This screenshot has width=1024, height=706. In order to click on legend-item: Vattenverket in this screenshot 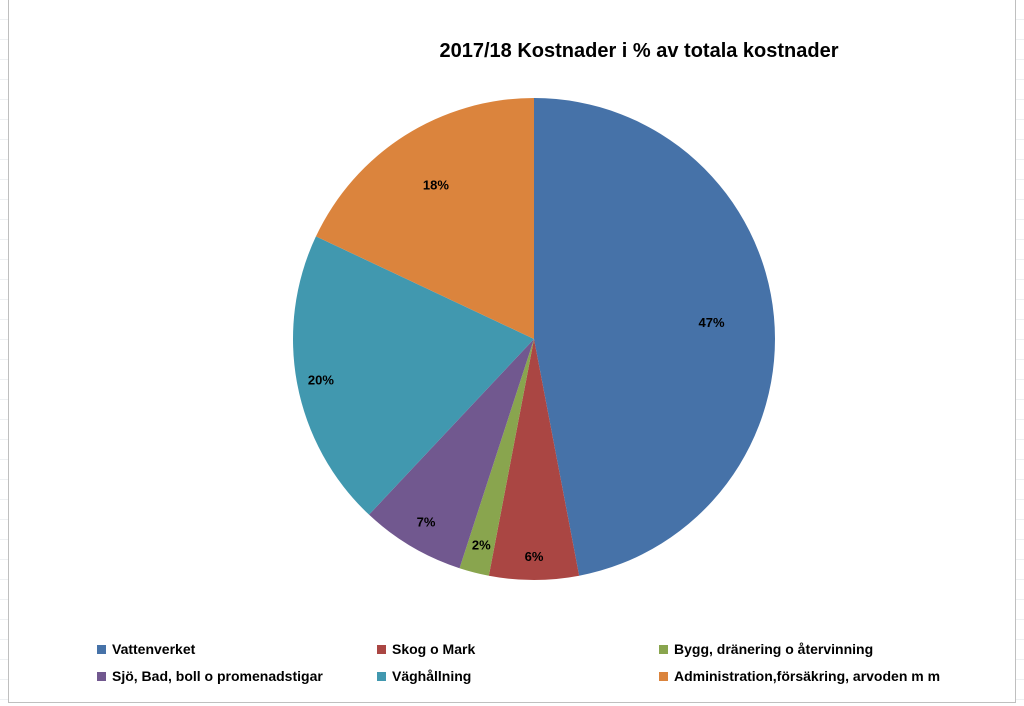, I will do `click(146, 649)`.